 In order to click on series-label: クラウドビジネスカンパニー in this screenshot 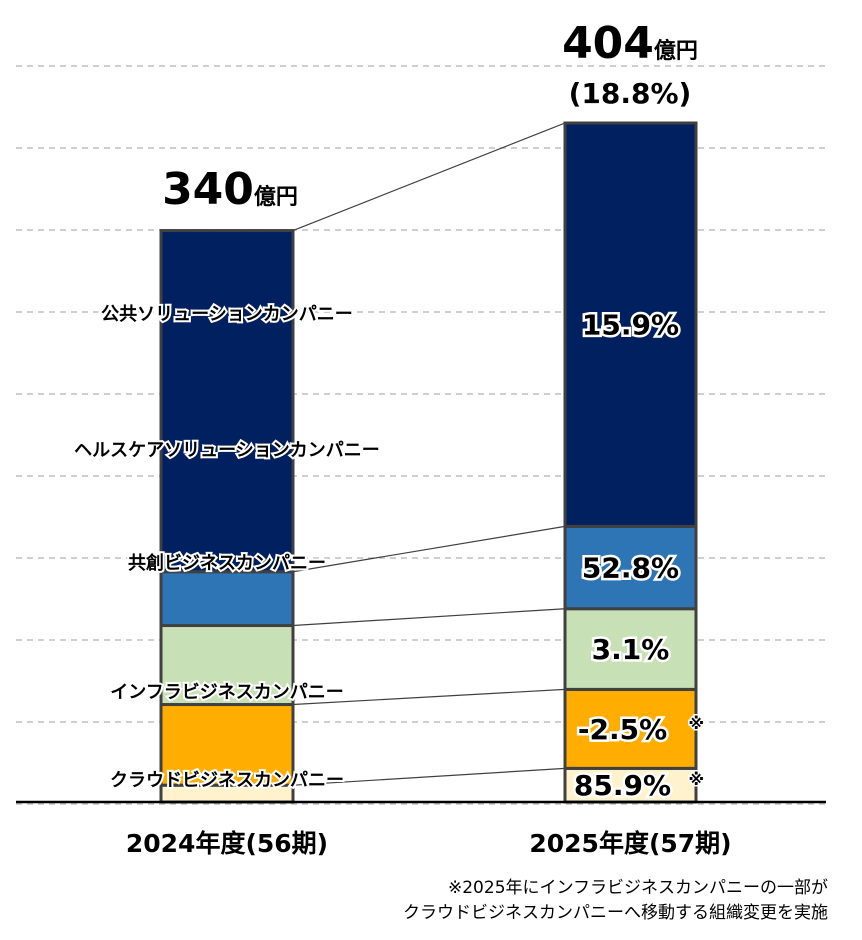, I will do `click(227, 780)`.